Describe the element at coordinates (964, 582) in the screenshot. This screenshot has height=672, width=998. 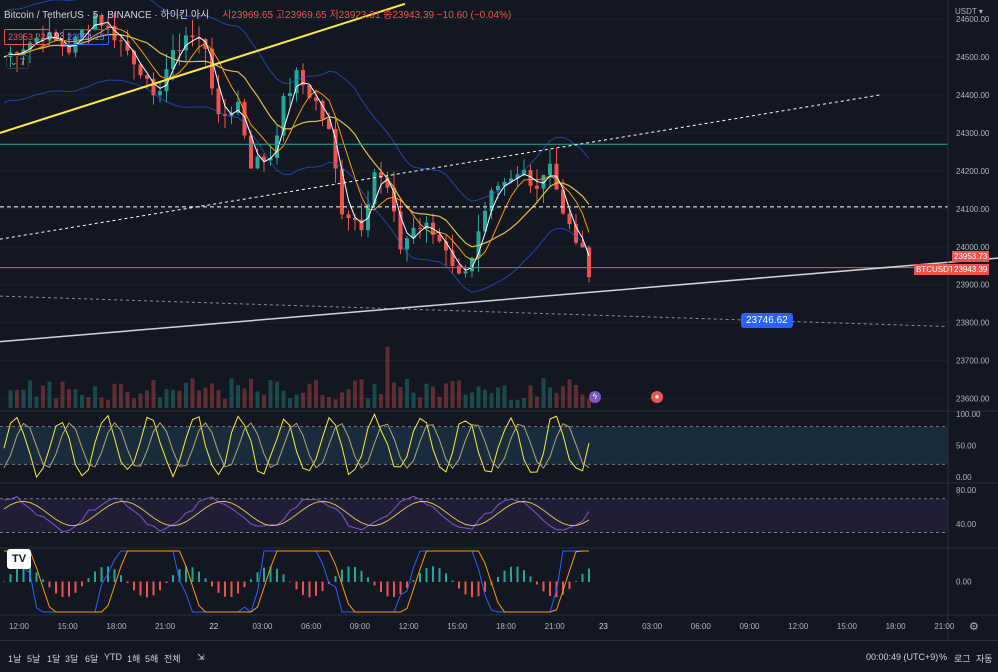
I see `pane-tick-label: 0.00` at that location.